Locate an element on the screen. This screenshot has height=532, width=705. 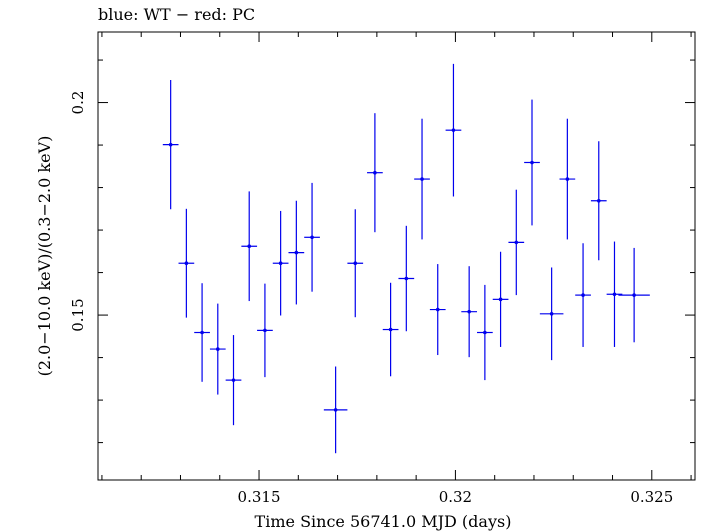
x-tick-label: 0.325 is located at coordinates (651, 497).